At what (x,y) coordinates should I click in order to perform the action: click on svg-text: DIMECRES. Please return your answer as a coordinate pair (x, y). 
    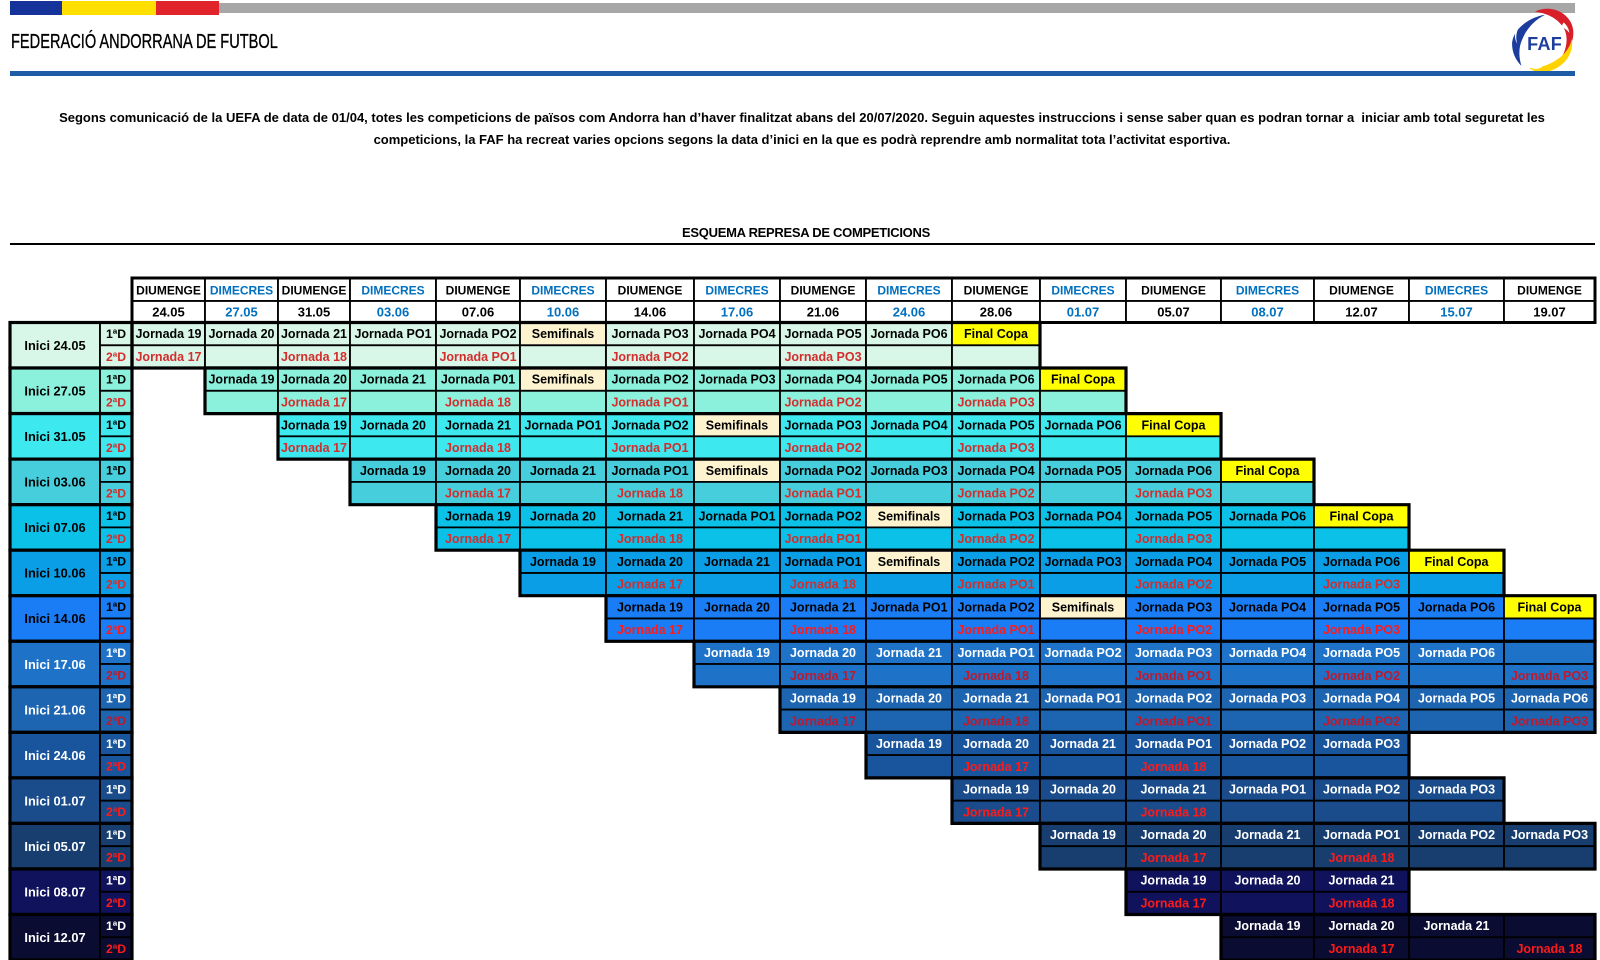
    Looking at the image, I should click on (392, 290).